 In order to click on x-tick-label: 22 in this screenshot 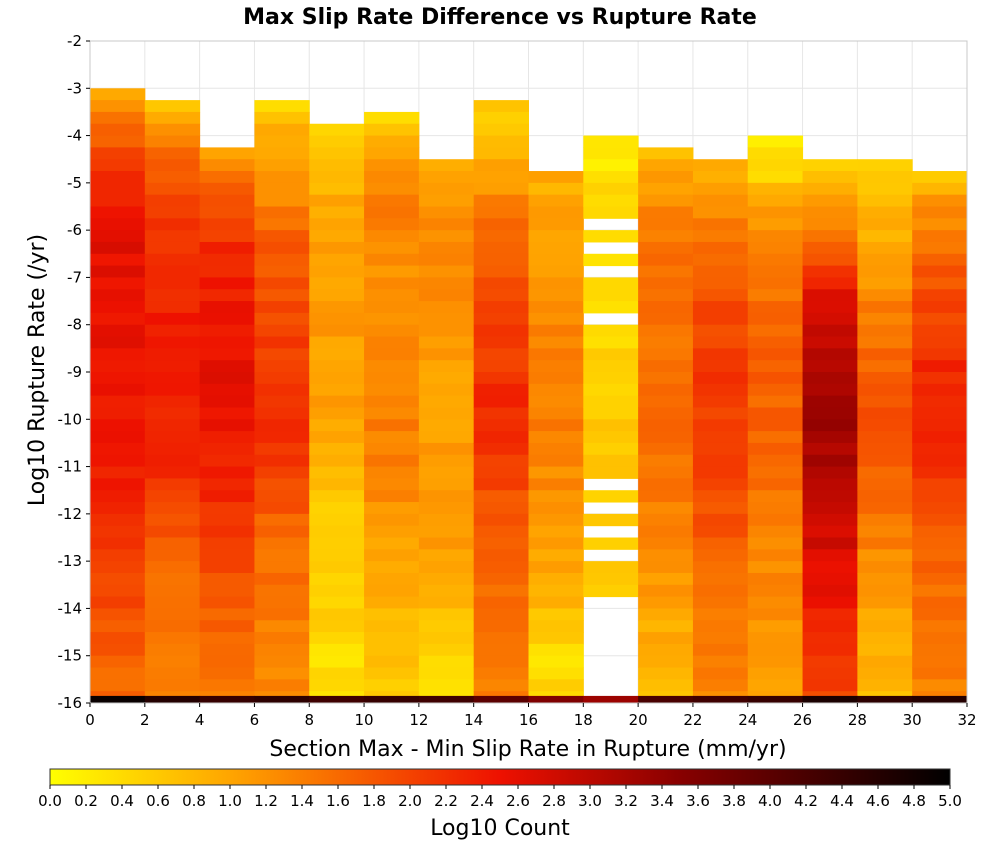, I will do `click(692, 720)`.